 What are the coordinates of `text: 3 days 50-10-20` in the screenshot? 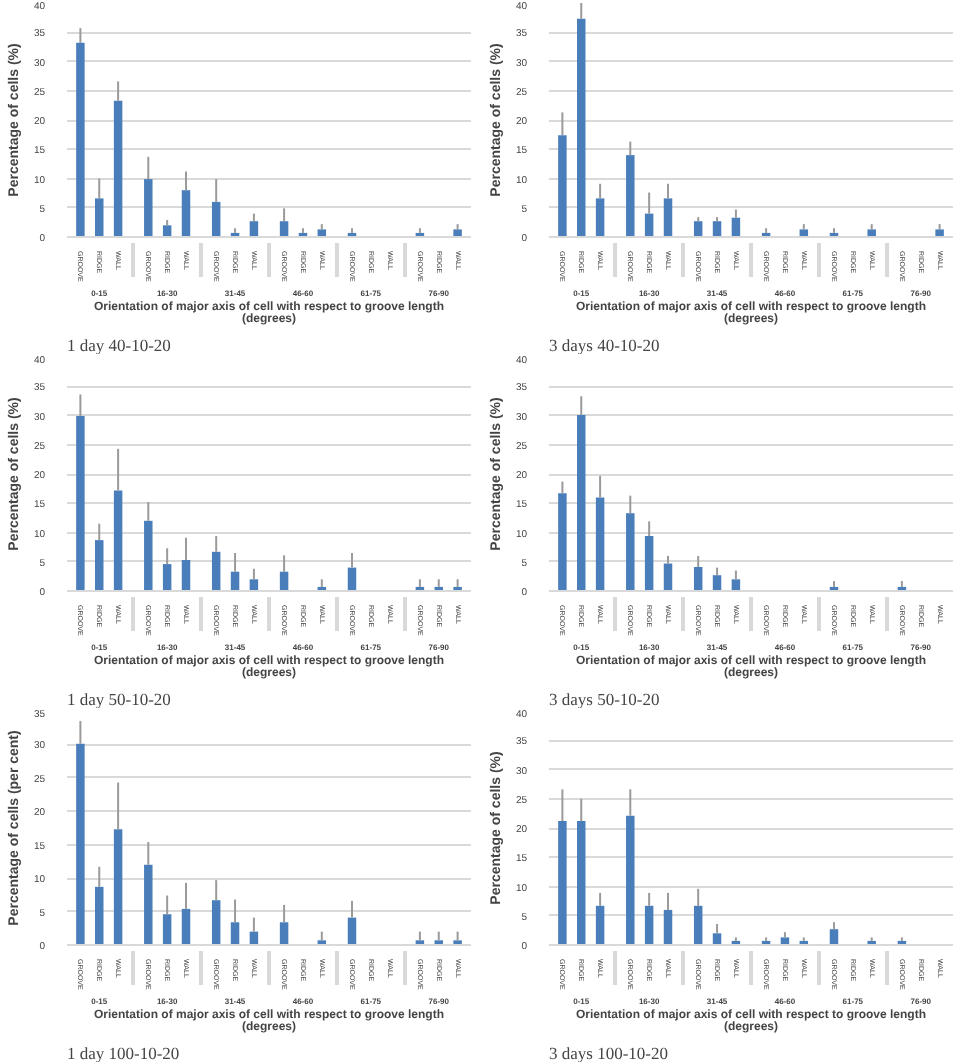 It's located at (604, 699).